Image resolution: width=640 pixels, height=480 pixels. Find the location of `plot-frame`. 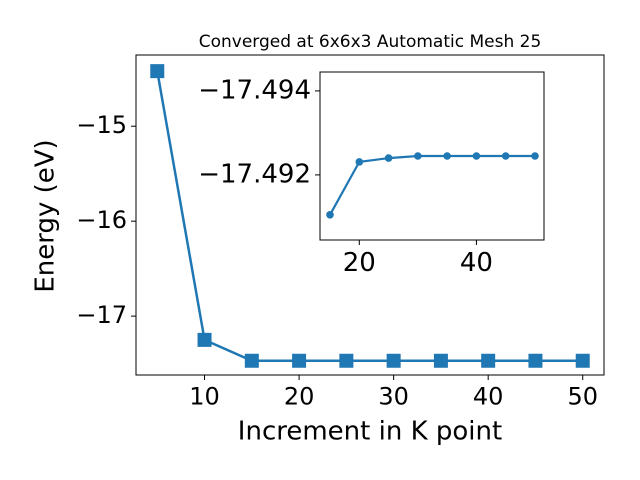

plot-frame is located at coordinates (432, 156).